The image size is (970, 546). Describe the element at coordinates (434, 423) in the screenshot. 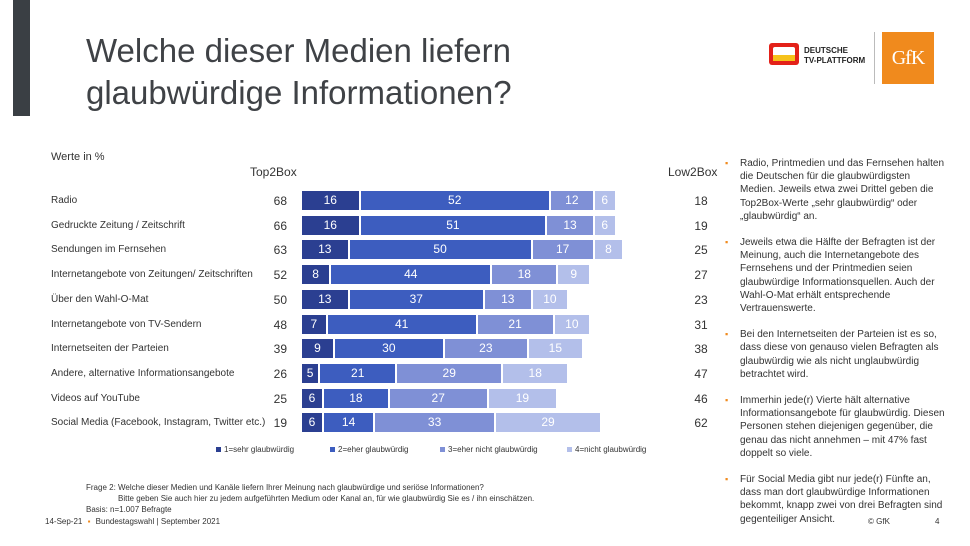

I see `bar-segment: 33` at that location.